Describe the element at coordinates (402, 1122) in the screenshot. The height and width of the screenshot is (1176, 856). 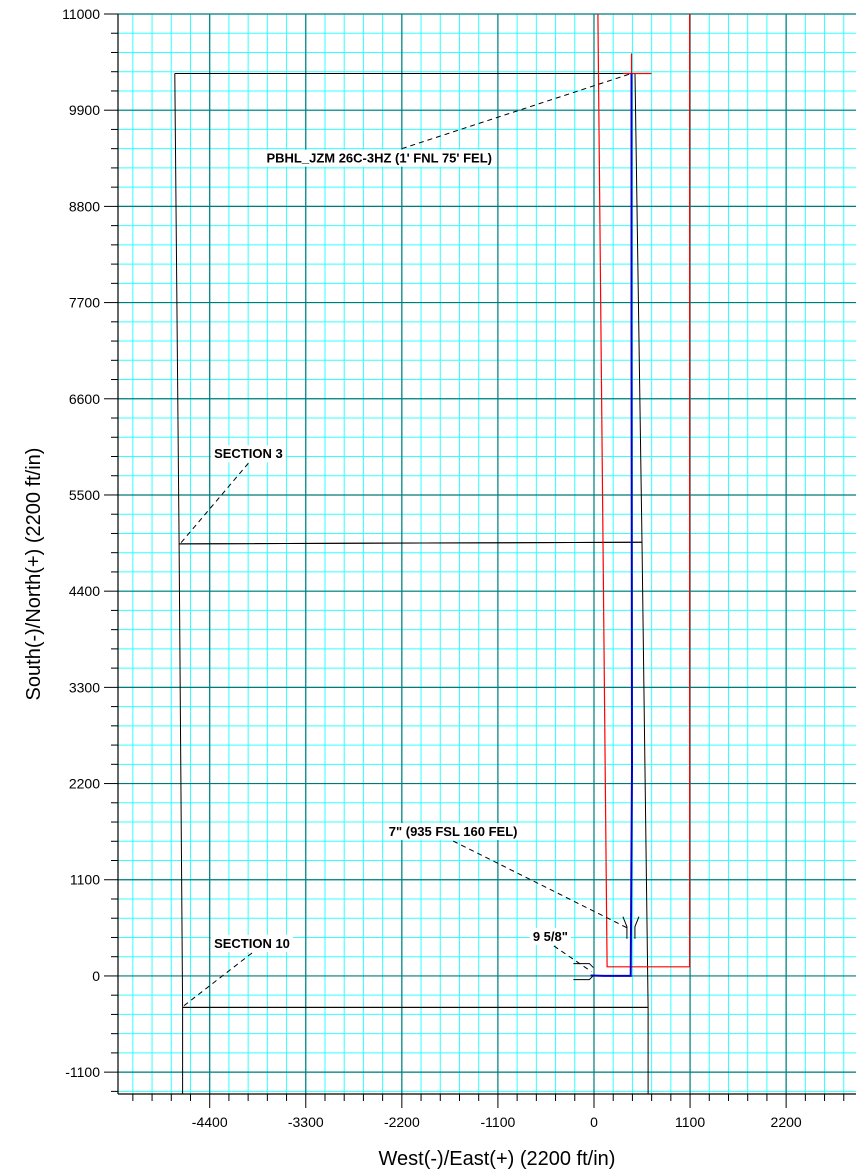
I see `x-tick-label: -2200` at that location.